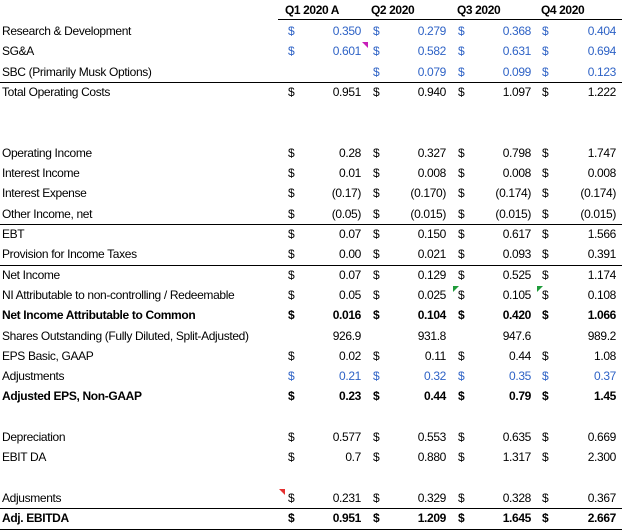 This screenshot has height=530, width=624. Describe the element at coordinates (605, 396) in the screenshot. I see `value-cell: 1.45` at that location.